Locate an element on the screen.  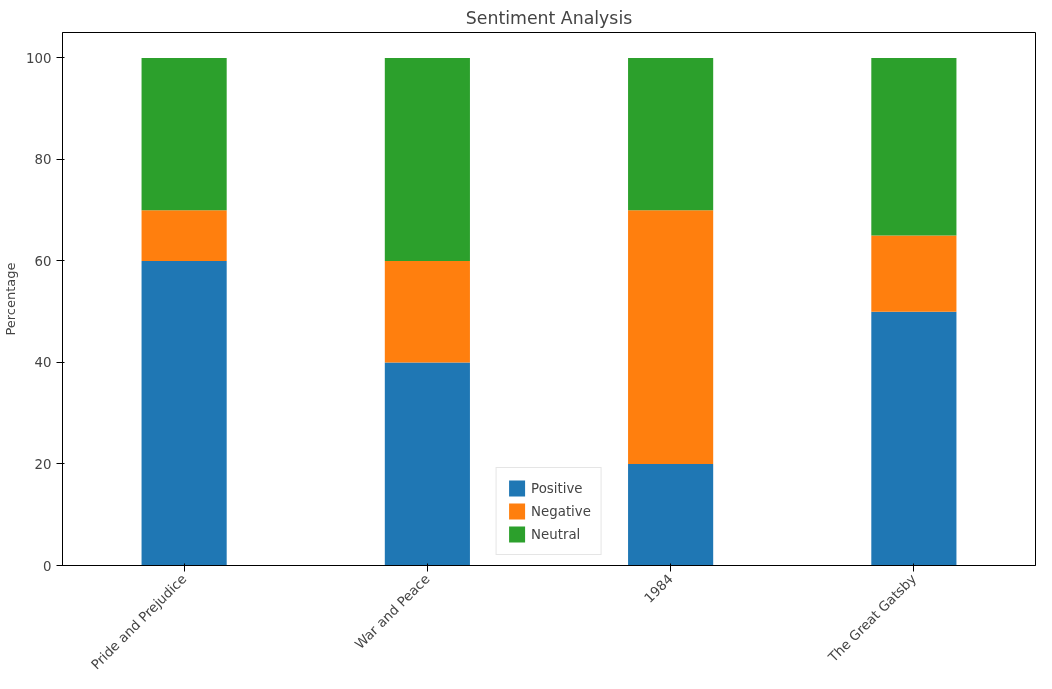
y-tick-label: 20 is located at coordinates (43, 464).